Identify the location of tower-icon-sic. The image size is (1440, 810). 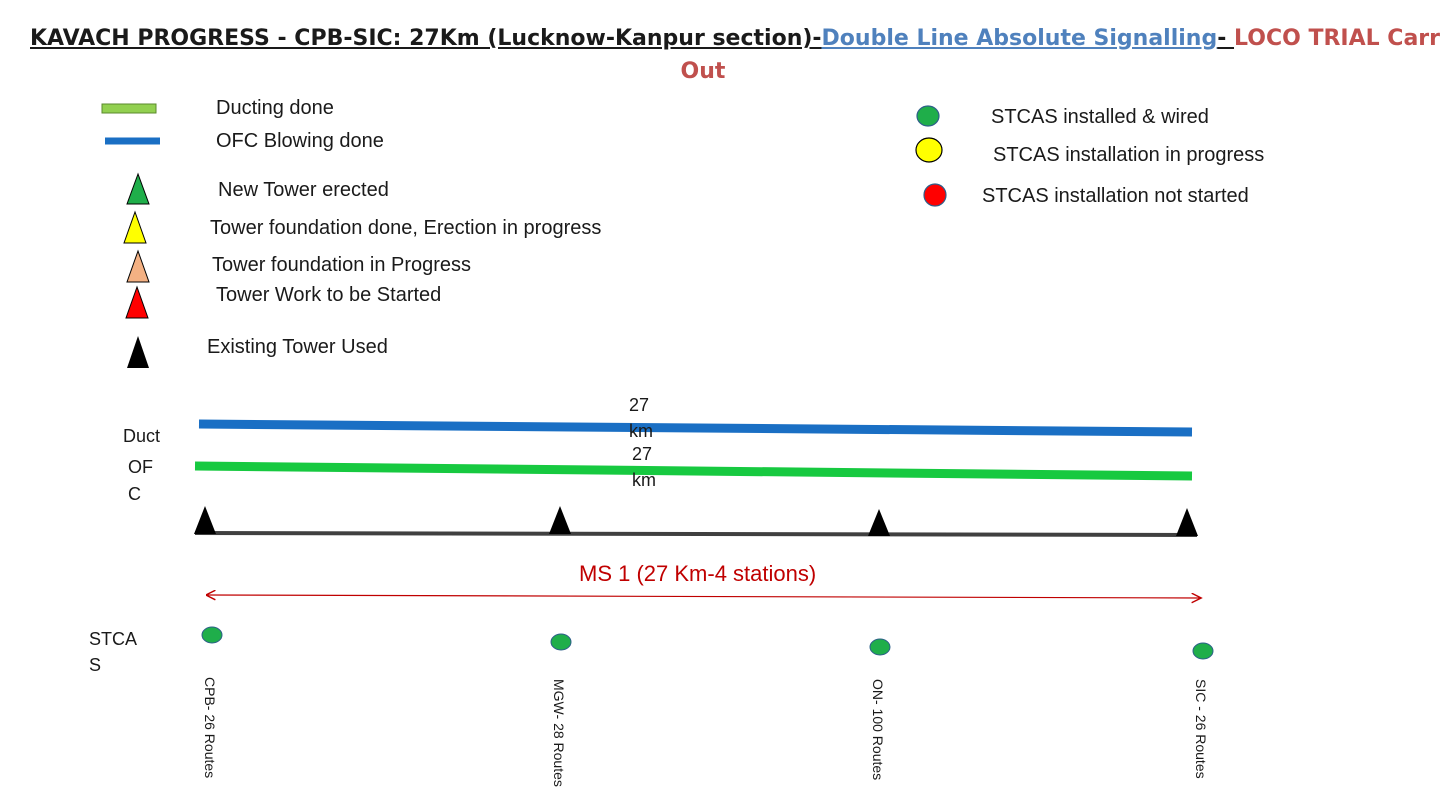
(1187, 522).